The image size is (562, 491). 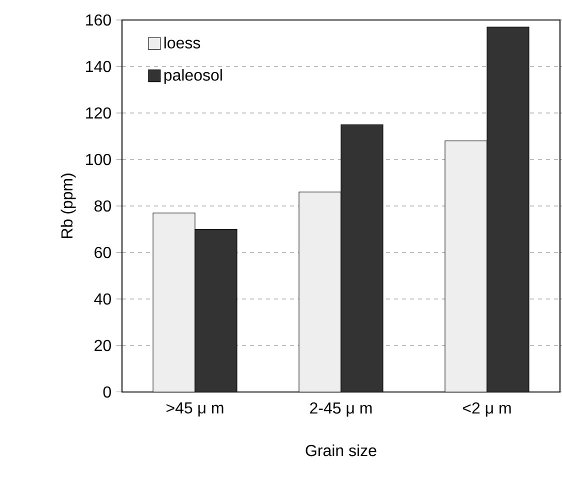 I want to click on x-tick-label: >45 μ m, so click(x=195, y=409).